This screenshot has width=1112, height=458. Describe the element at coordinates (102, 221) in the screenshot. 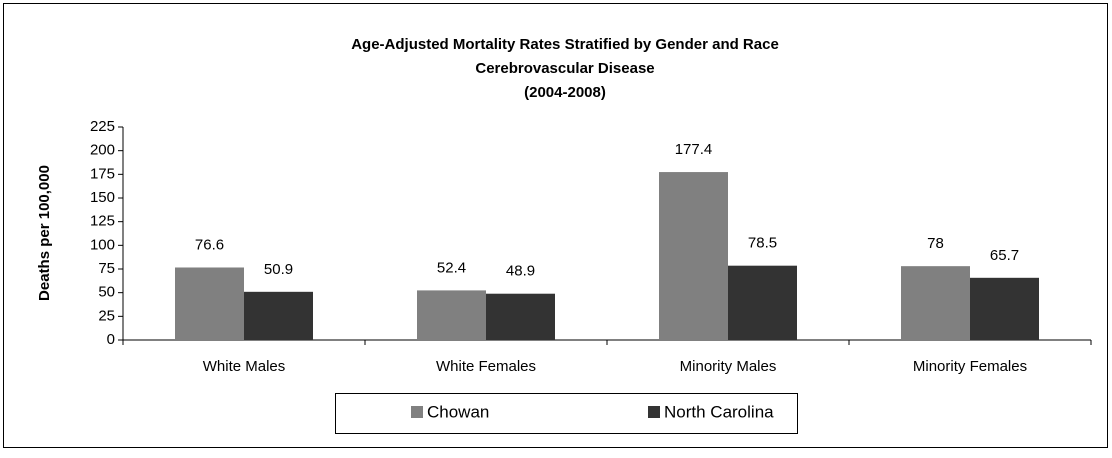

I see `y-tick-label: 125` at that location.